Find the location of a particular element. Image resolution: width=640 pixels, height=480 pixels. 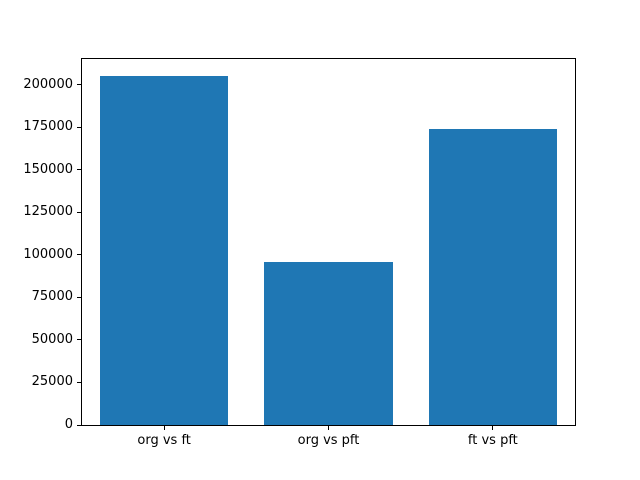

y-tick-label: 0 is located at coordinates (68, 424).